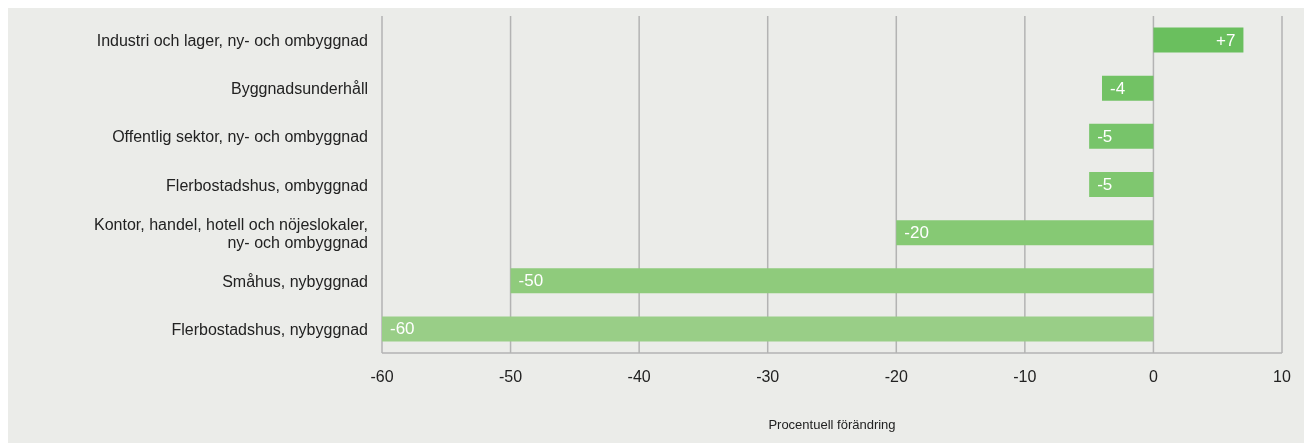 The width and height of the screenshot is (1312, 443). What do you see at coordinates (1118, 88) in the screenshot?
I see `data-label: -4` at bounding box center [1118, 88].